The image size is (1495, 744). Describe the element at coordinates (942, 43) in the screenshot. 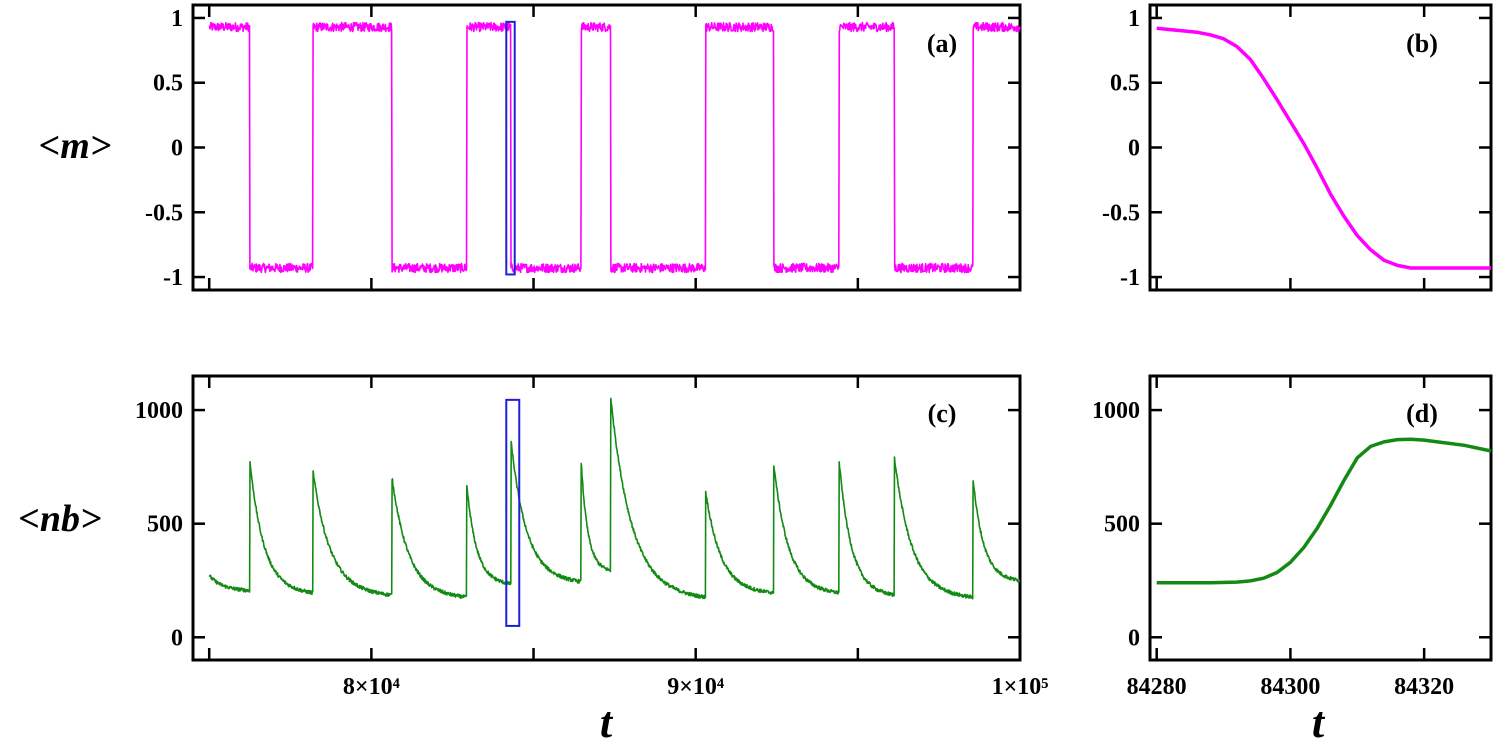

I see `panel-a-label: (a)` at that location.